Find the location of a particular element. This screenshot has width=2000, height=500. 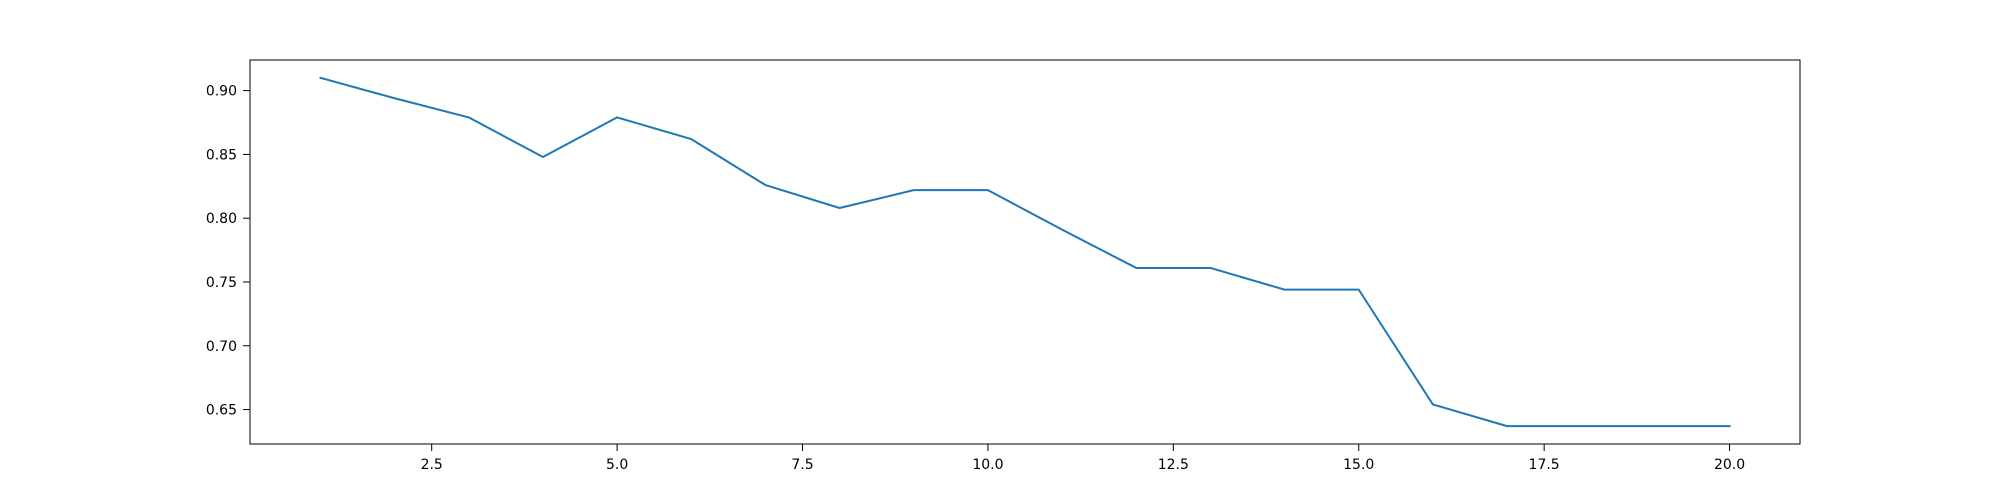

y-tick-label: 0.75 is located at coordinates (221, 283).